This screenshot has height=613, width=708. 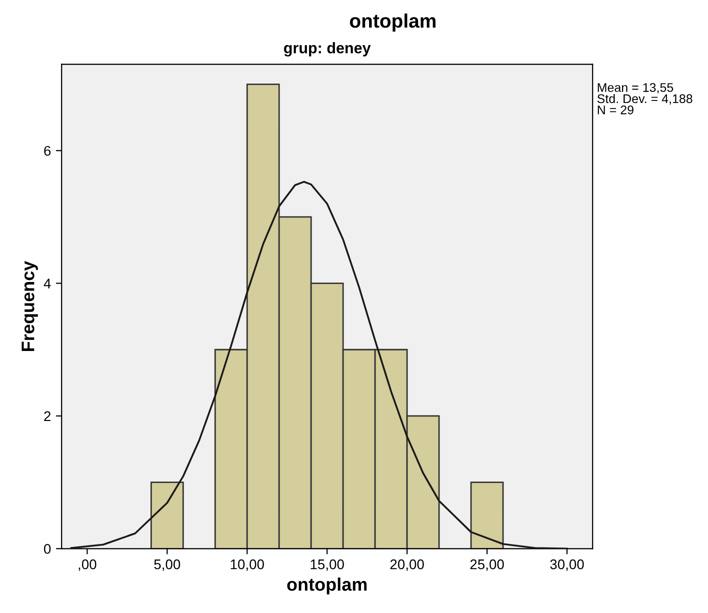 What do you see at coordinates (47, 549) in the screenshot?
I see `y-tick-label: 0` at bounding box center [47, 549].